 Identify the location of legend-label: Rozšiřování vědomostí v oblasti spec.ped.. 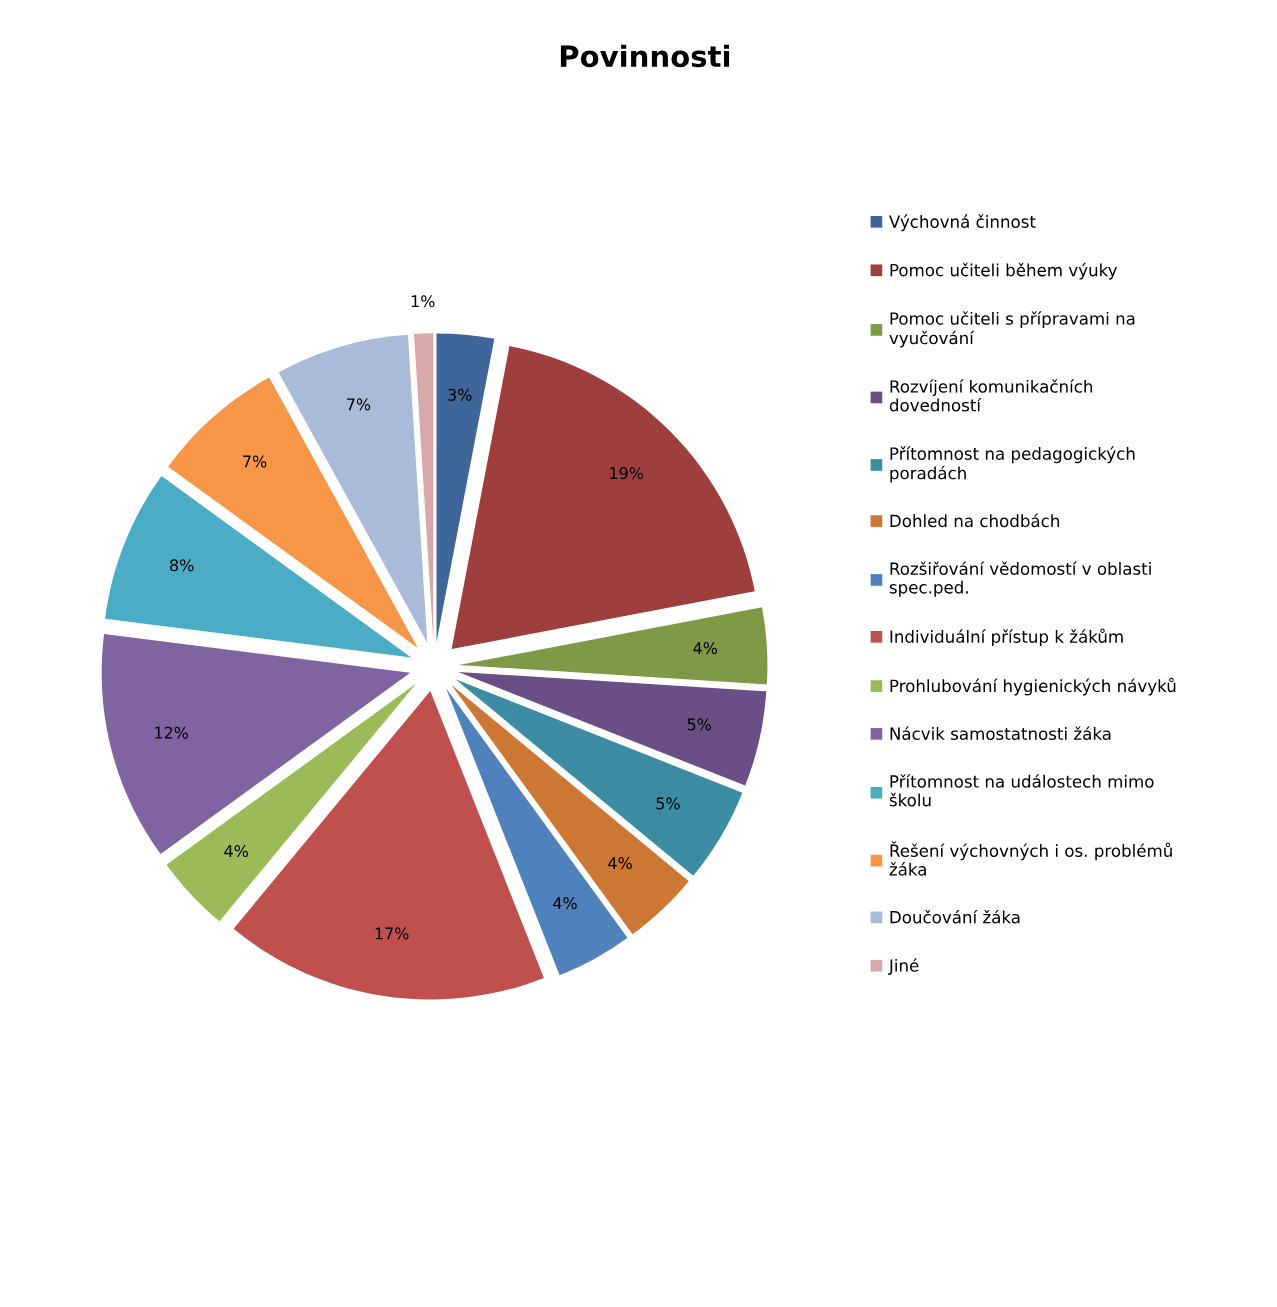
(1020, 579).